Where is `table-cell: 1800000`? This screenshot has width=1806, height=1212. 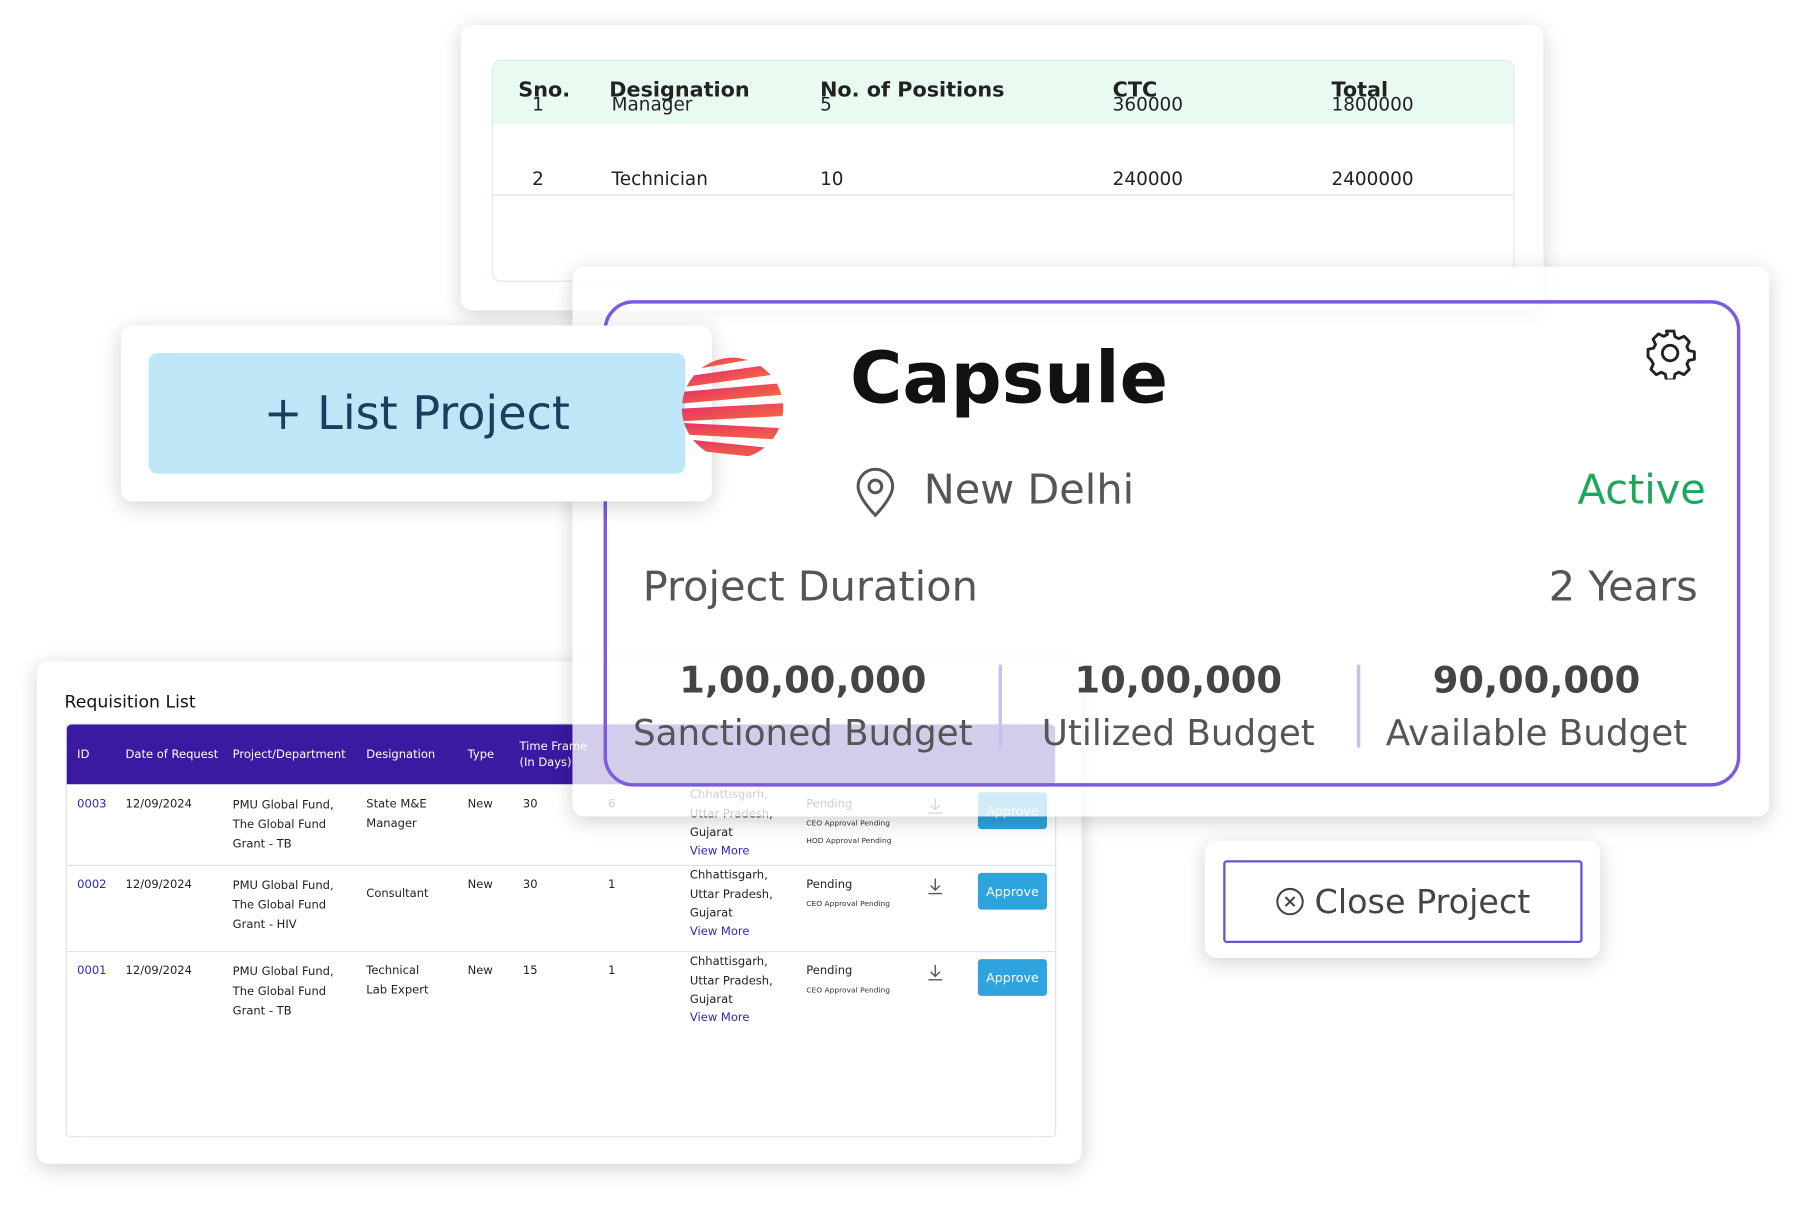 table-cell: 1800000 is located at coordinates (1372, 104).